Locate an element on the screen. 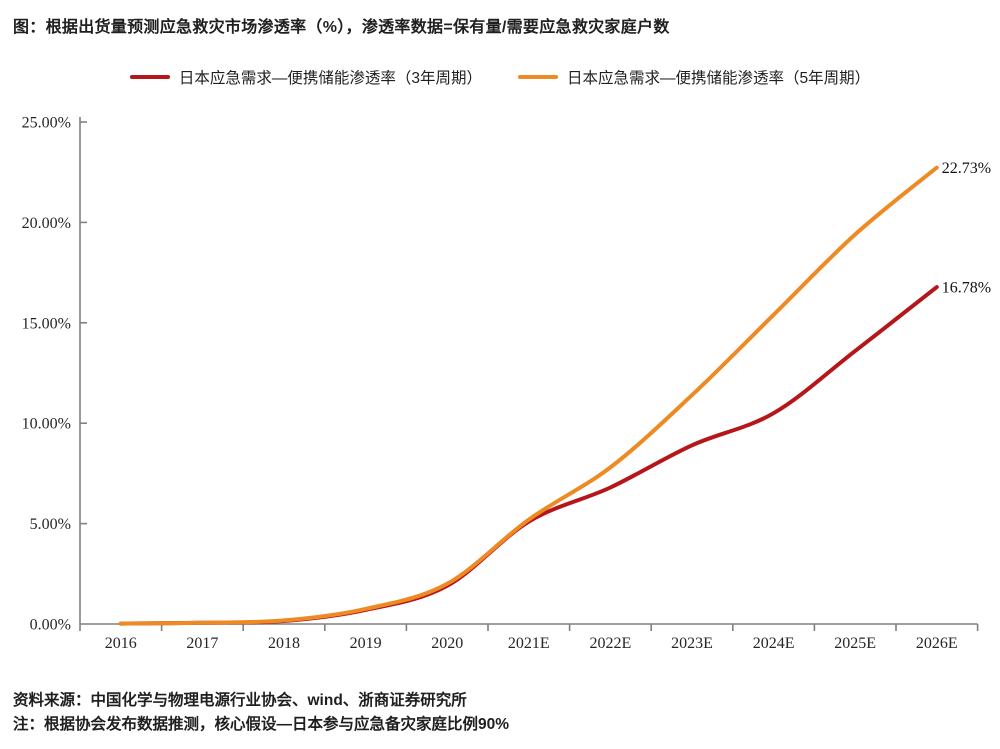 This screenshot has height=749, width=1000. x-tick-label: 2026E is located at coordinates (937, 643).